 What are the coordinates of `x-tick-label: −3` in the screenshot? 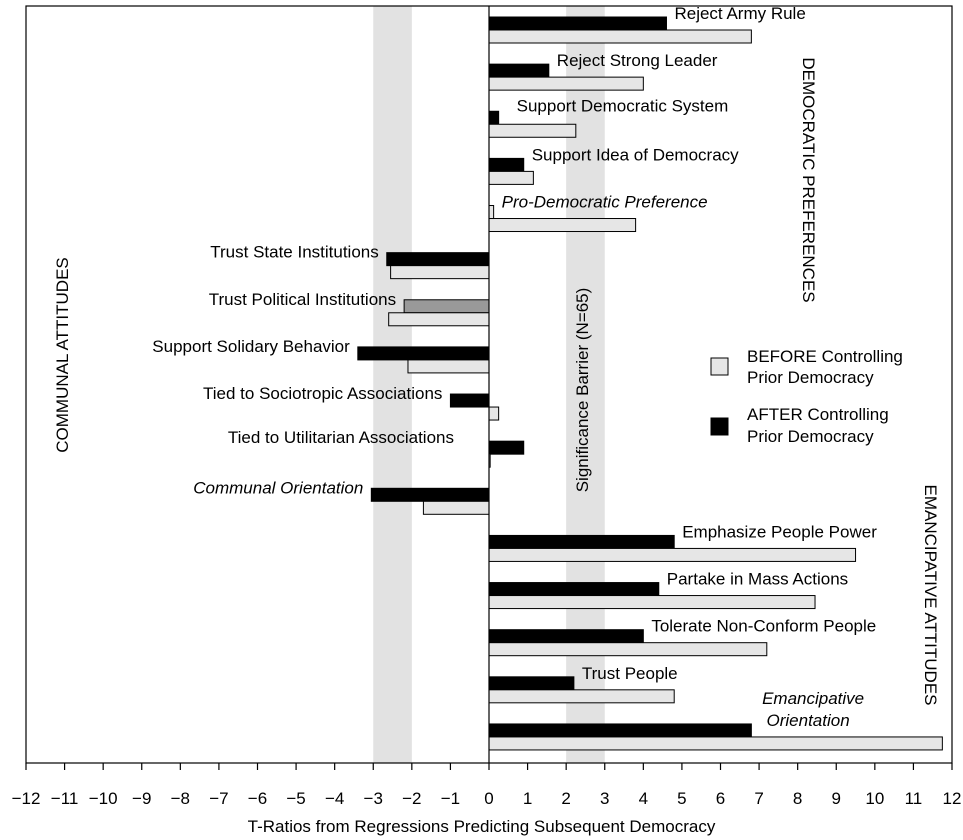 It's located at (373, 798).